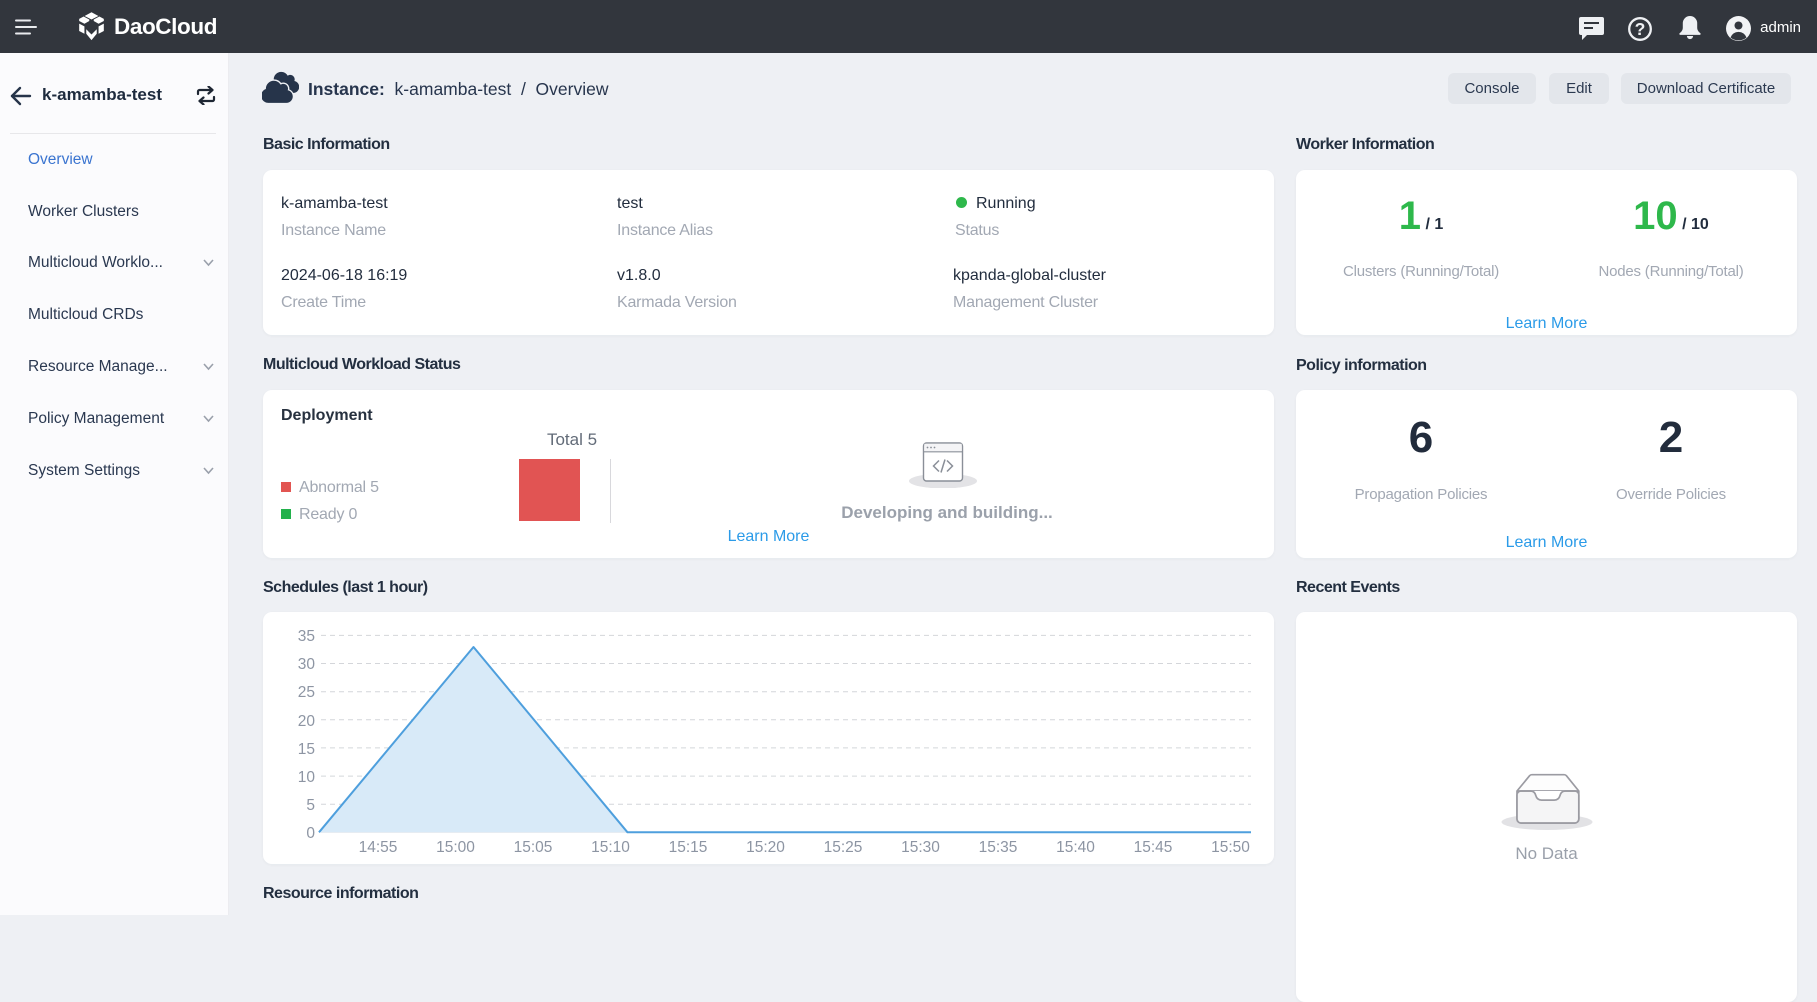 The width and height of the screenshot is (1817, 1002). I want to click on svg-text: 20, so click(307, 721).